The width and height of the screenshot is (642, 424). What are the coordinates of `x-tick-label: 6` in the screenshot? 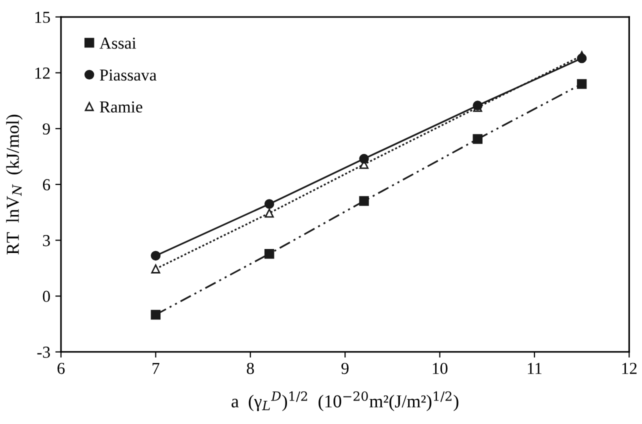 It's located at (61, 368).